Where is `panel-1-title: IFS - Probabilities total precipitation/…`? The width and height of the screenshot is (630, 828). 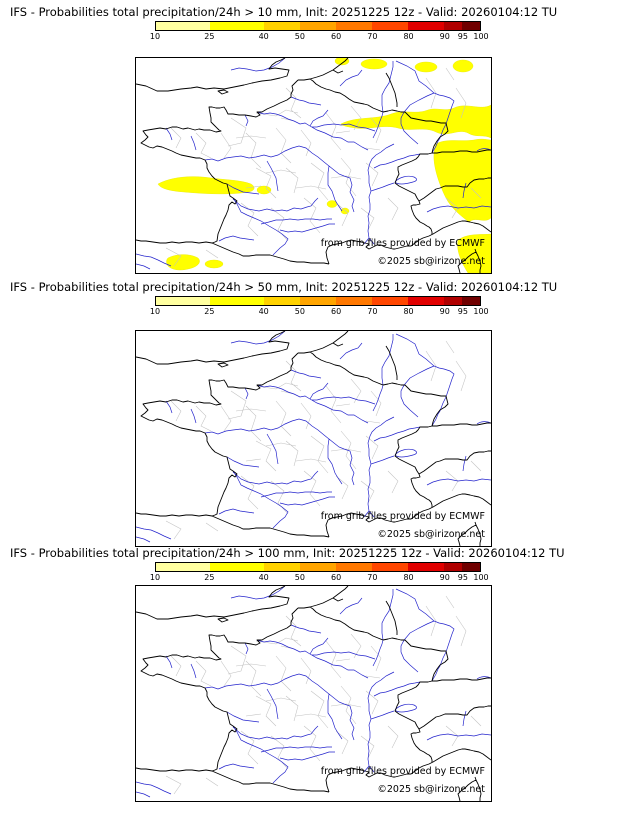
panel-1-title: IFS - Probabilities total precipitation/… is located at coordinates (284, 12).